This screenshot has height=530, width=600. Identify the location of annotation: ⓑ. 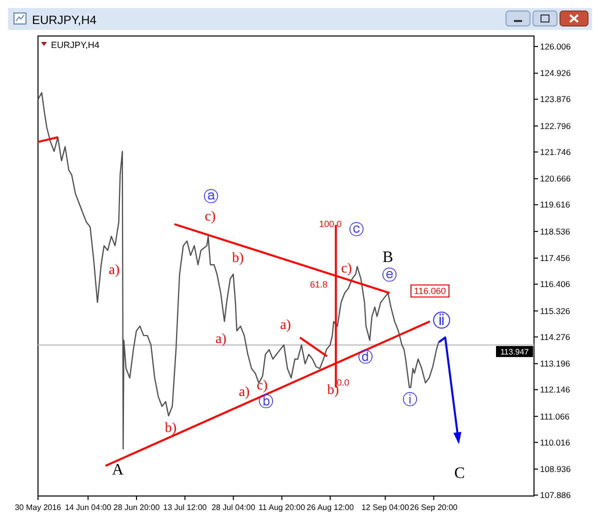
(266, 401).